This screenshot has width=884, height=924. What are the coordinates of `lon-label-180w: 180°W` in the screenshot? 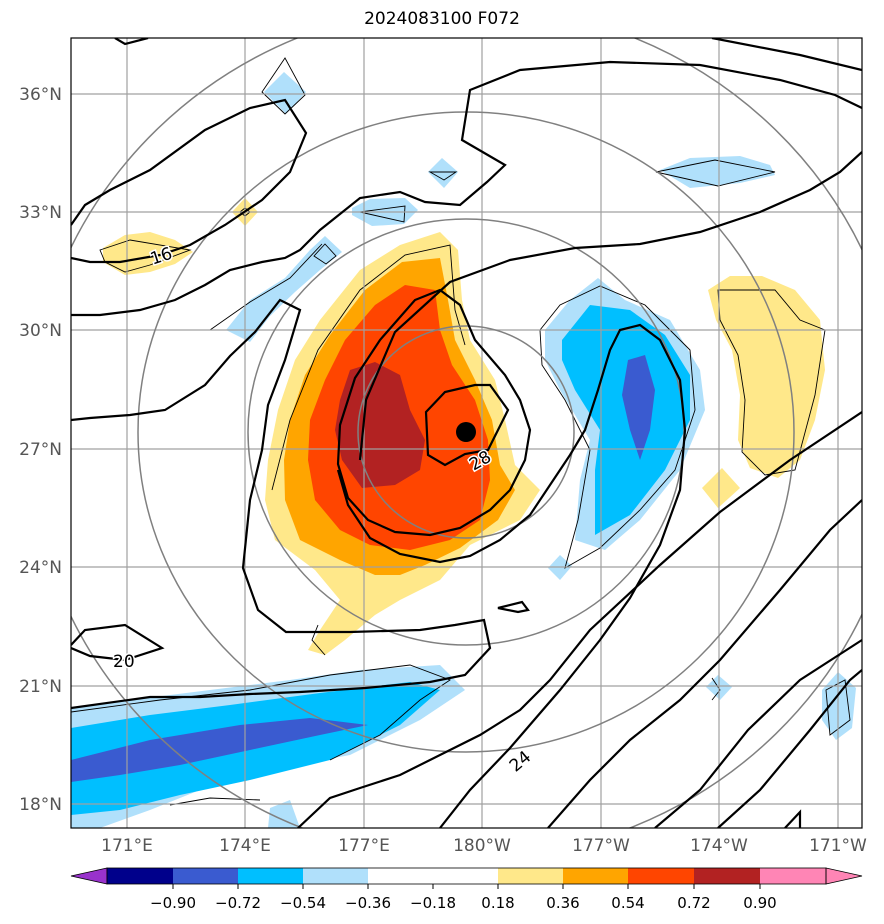 It's located at (482, 846).